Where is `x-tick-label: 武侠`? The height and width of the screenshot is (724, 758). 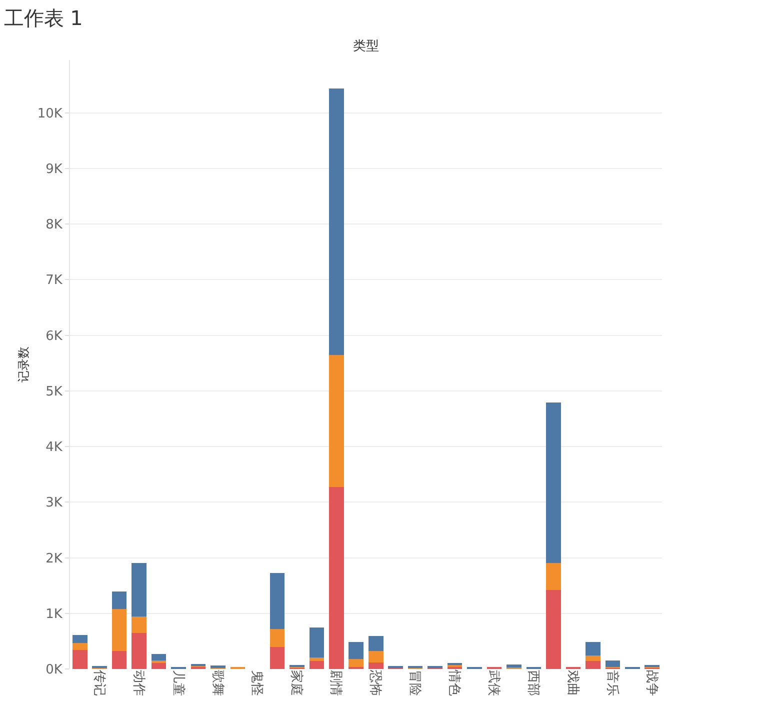
x-tick-label: 武侠 is located at coordinates (494, 683).